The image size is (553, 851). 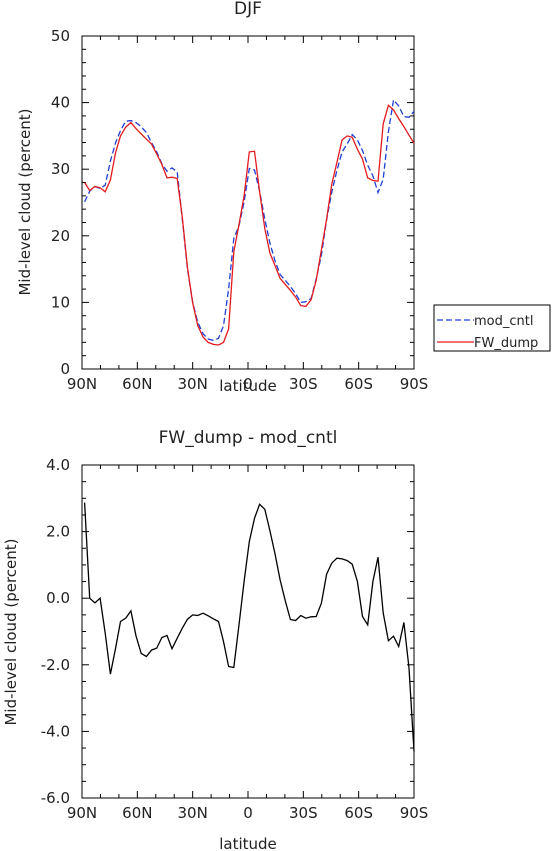 What do you see at coordinates (193, 813) in the screenshot?
I see `panel2-x-tick-label: 30N` at bounding box center [193, 813].